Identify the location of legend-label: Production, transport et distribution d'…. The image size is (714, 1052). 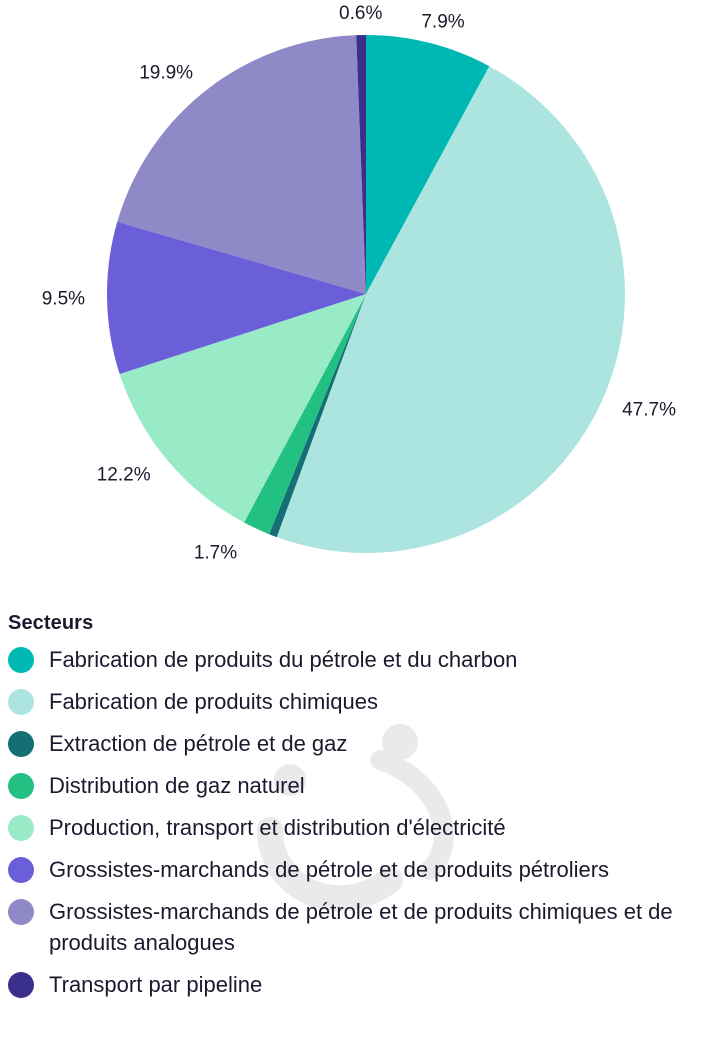
(277, 827).